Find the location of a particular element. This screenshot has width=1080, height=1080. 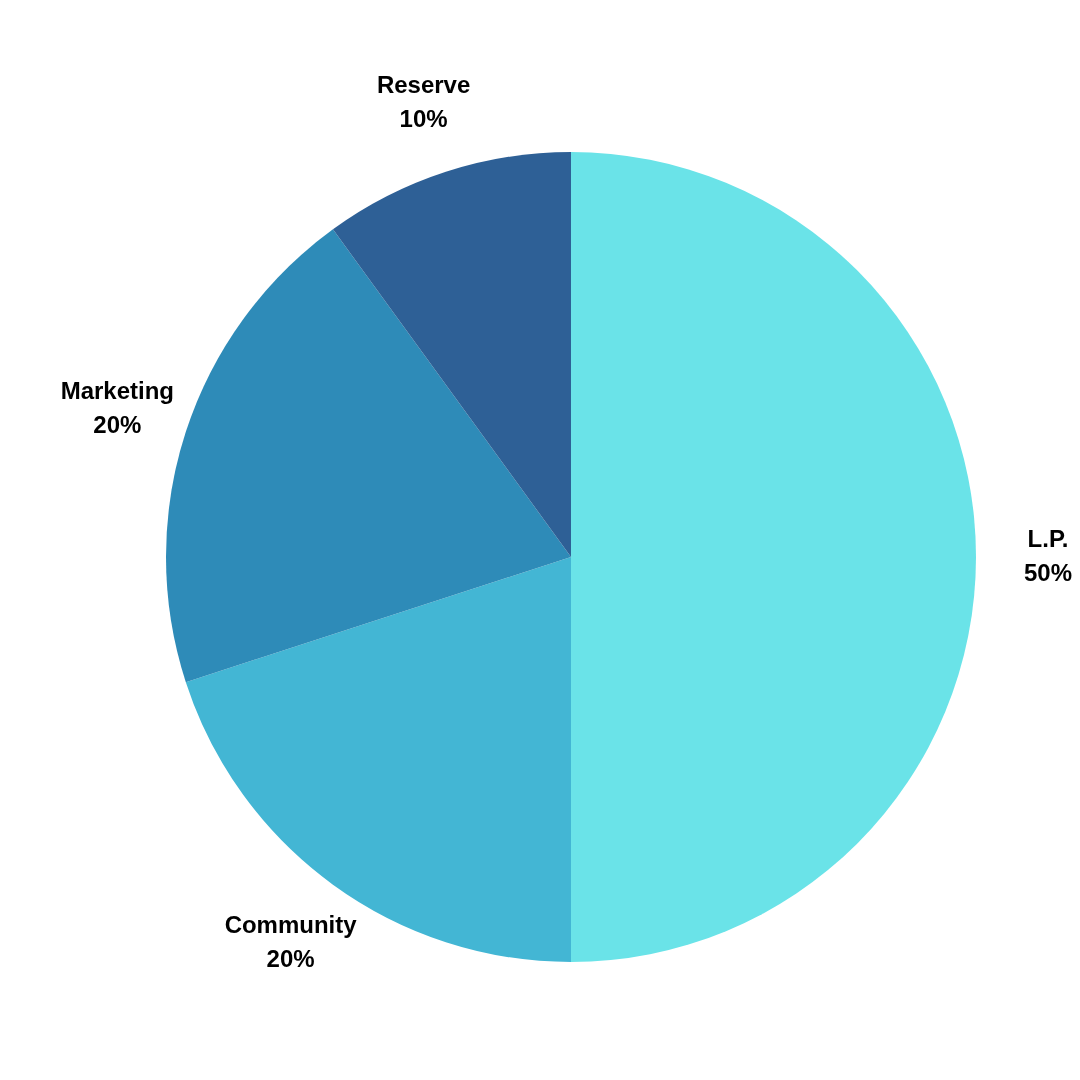

data-label: 50% is located at coordinates (1048, 572).